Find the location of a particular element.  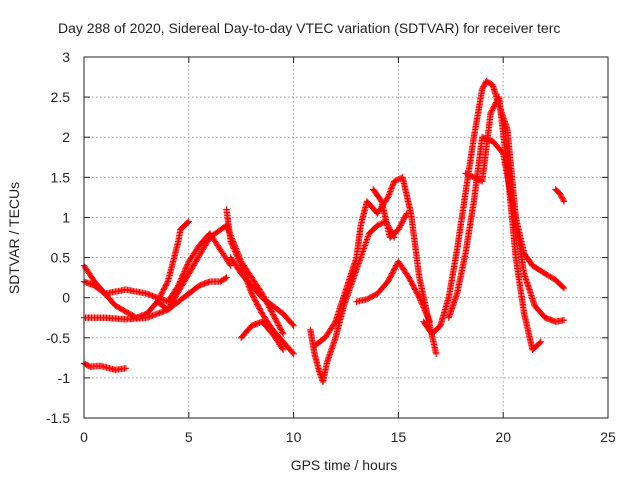

y-tick-label: 0.5 is located at coordinates (61, 258).